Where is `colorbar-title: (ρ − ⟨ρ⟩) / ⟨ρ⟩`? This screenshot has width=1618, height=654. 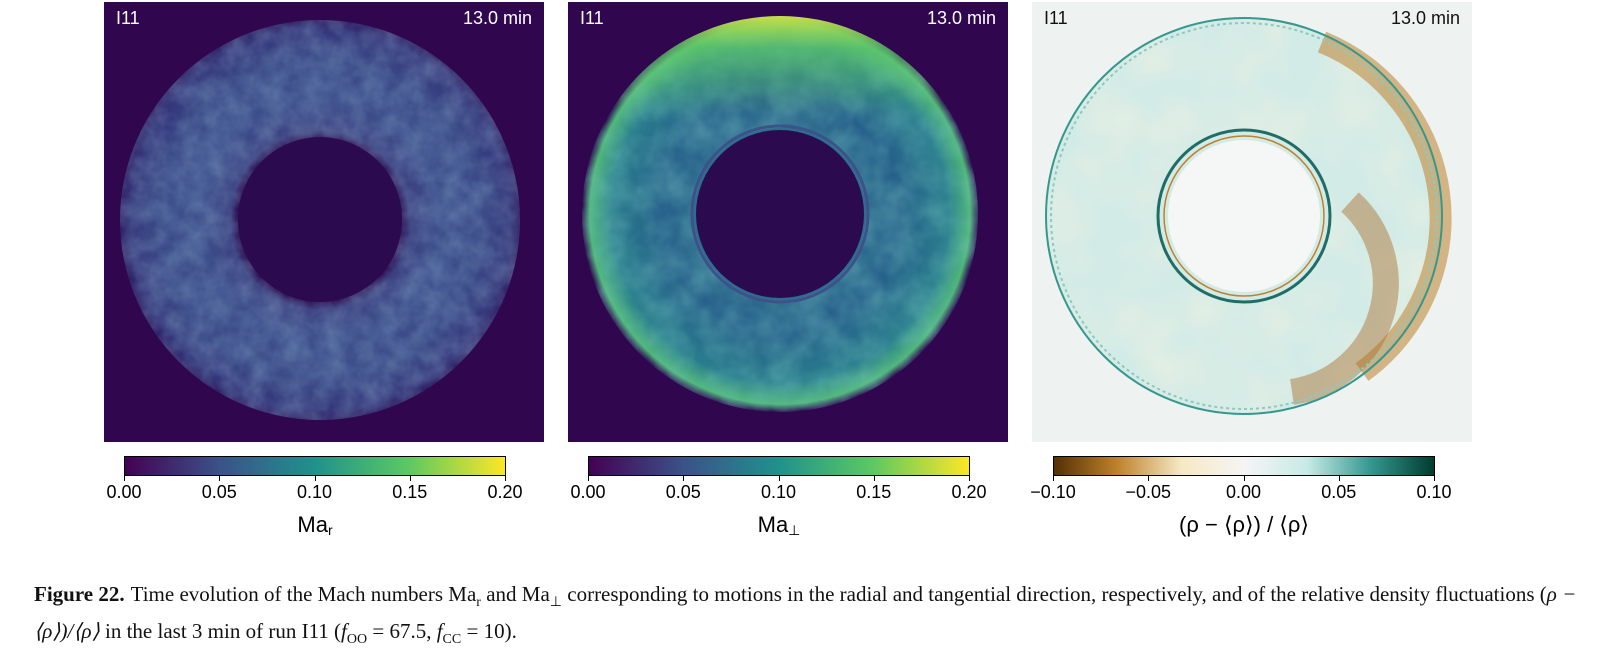 colorbar-title: (ρ − ⟨ρ⟩) / ⟨ρ⟩ is located at coordinates (1244, 525).